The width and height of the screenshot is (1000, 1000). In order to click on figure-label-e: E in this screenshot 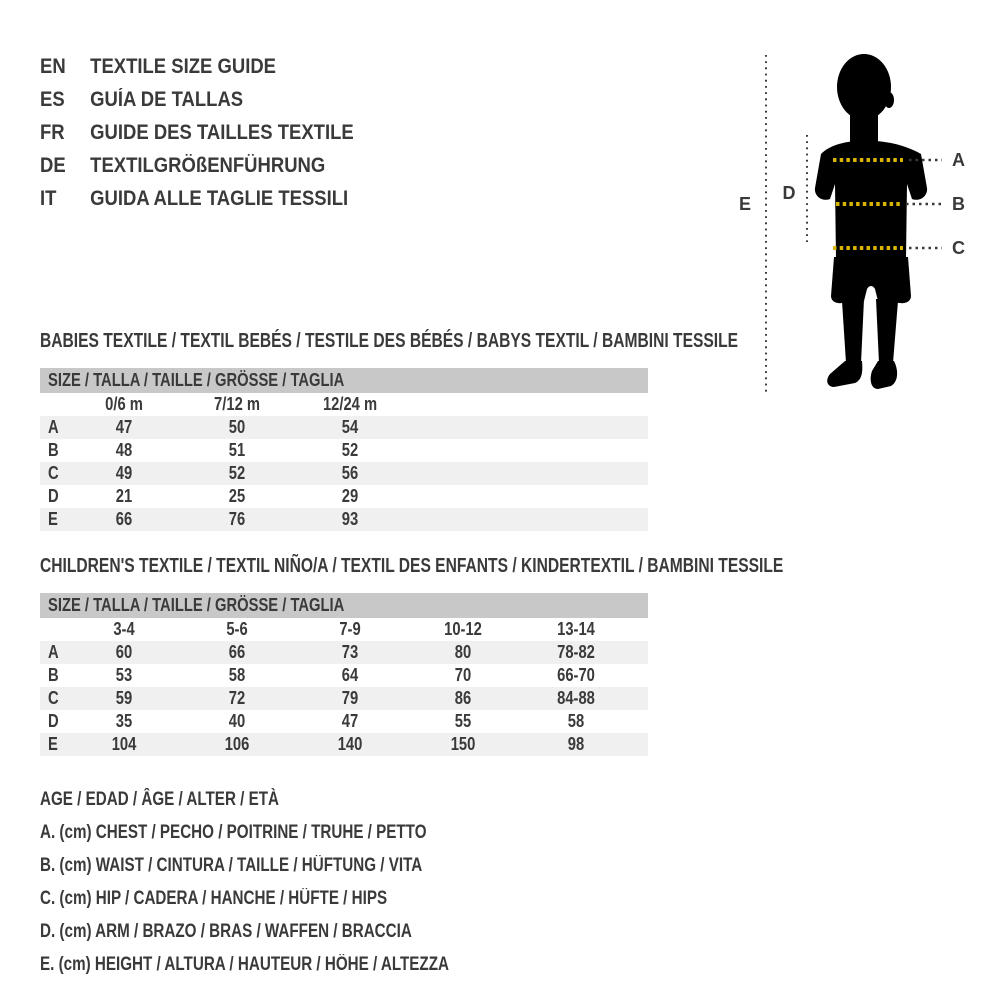, I will do `click(745, 204)`.